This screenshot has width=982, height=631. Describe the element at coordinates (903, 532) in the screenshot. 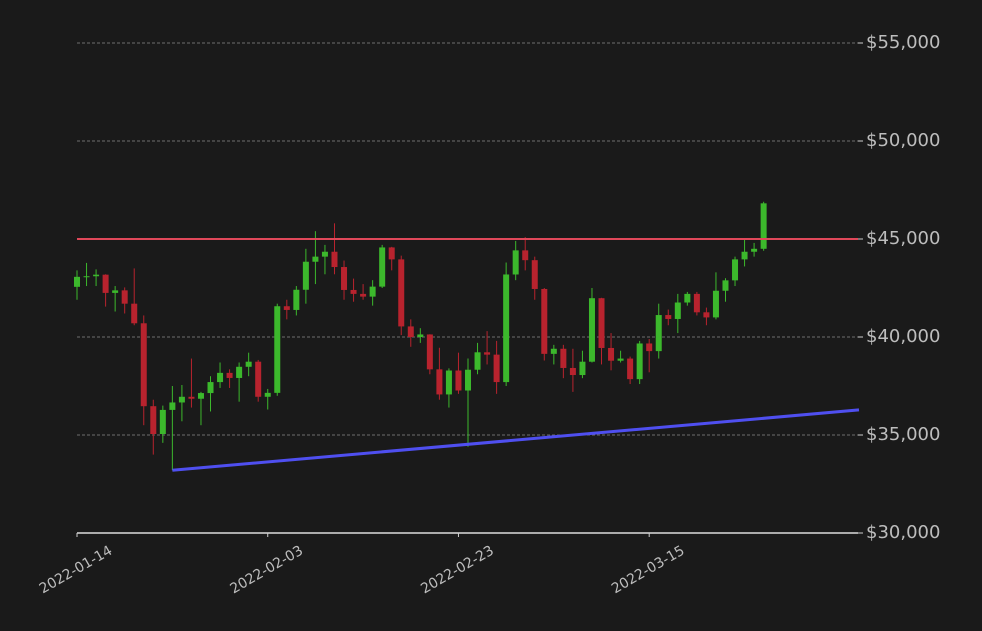

I see `y-tick-label: $30,000` at that location.